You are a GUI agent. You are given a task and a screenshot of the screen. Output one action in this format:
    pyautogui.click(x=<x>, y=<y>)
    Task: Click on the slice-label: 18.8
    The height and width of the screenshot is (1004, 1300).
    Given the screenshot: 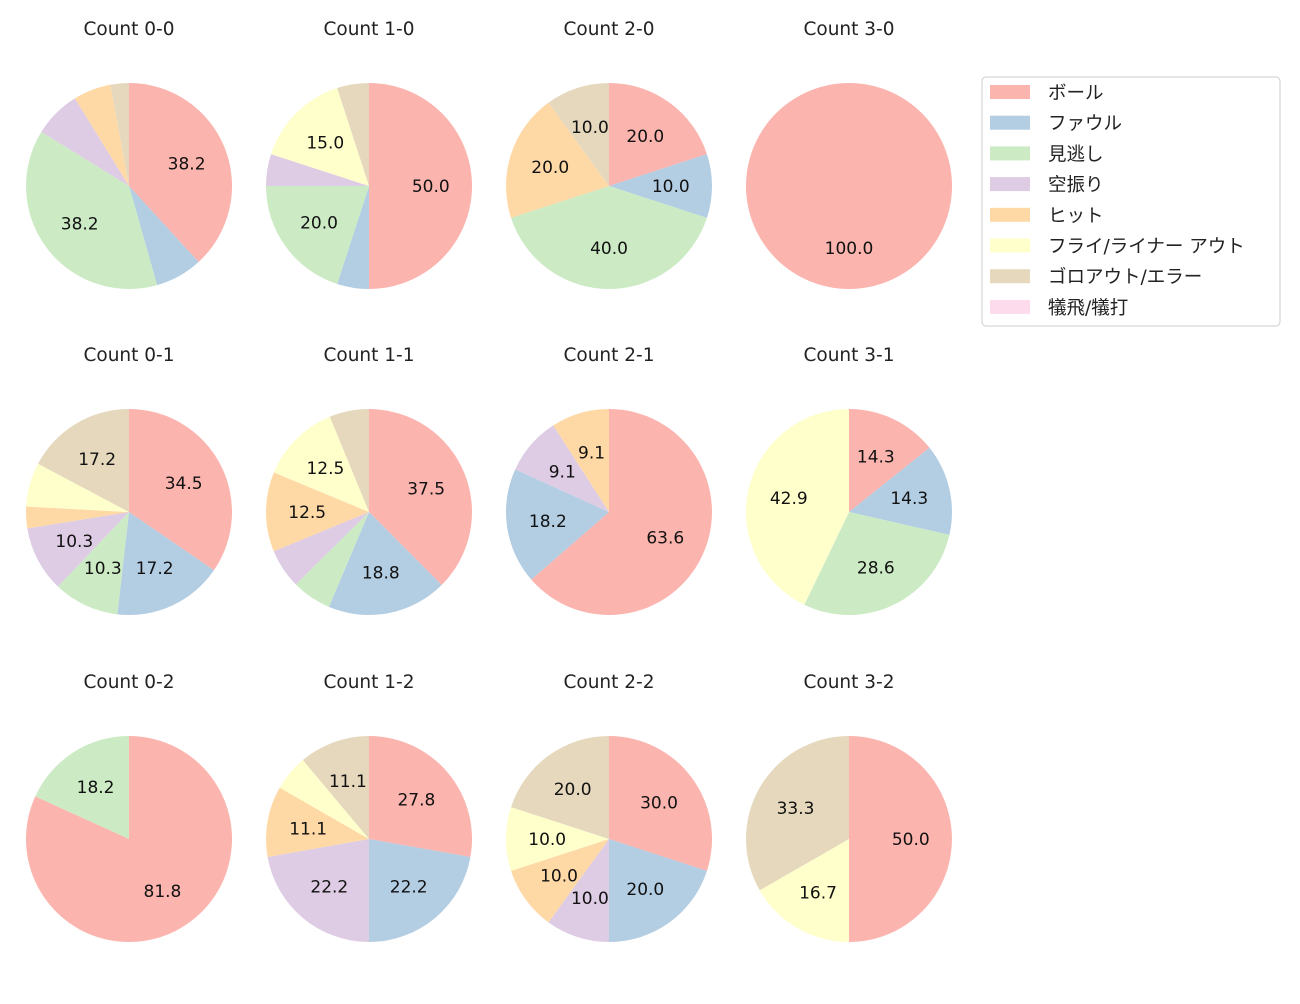 What is the action you would take?
    pyautogui.click(x=381, y=574)
    